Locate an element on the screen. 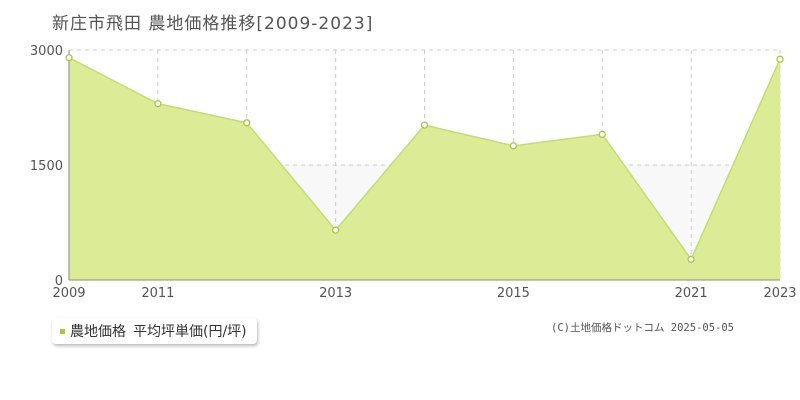 This screenshot has height=400, width=800. y-tick-label: 3000 is located at coordinates (46, 51).